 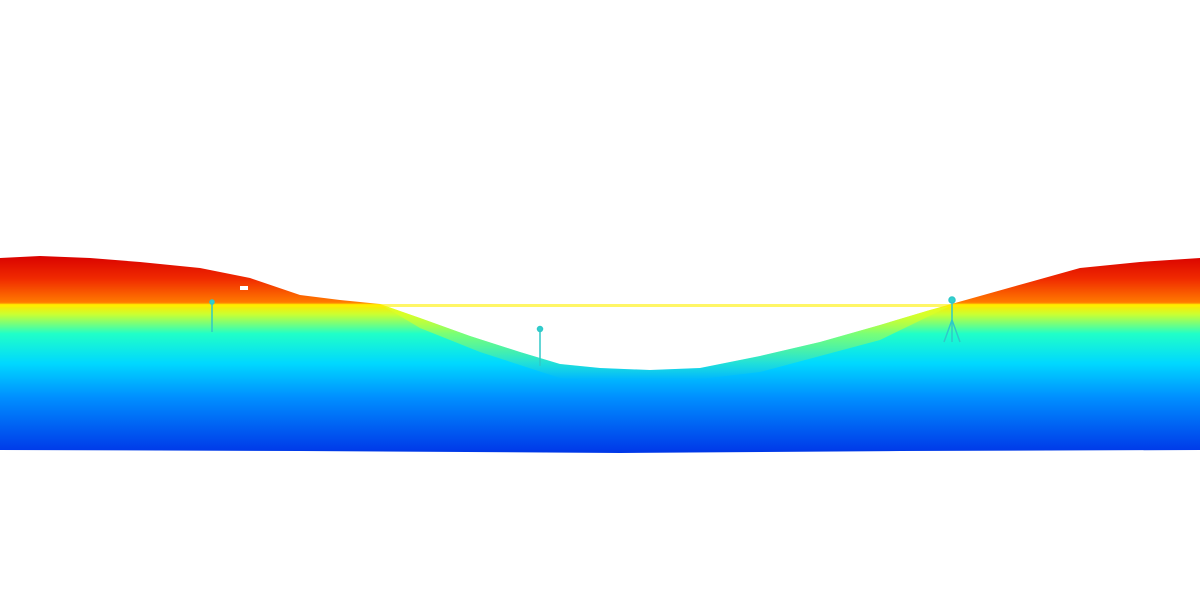 I want to click on poles, so click(x=585, y=331).